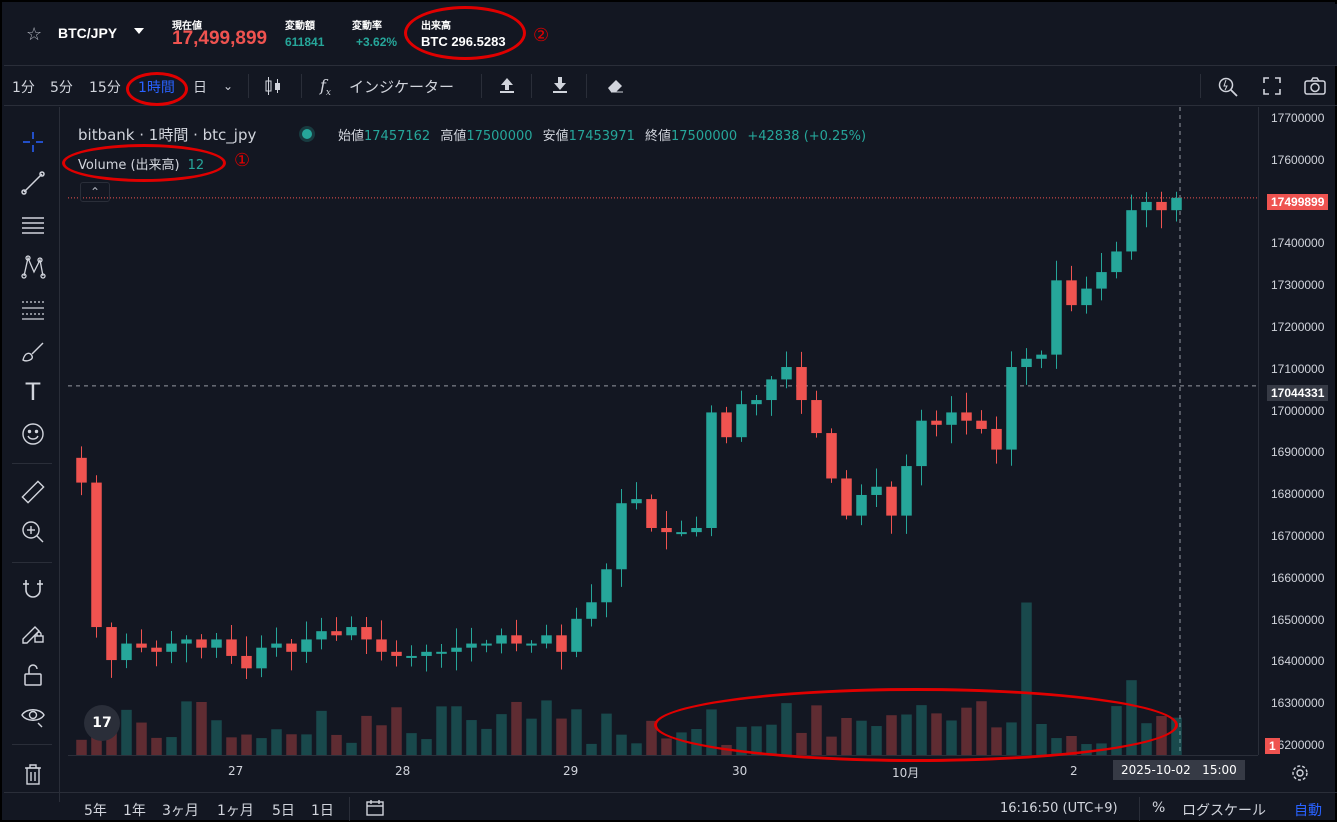  Describe the element at coordinates (33, 142) in the screenshot. I see `crosshair-icon` at that location.